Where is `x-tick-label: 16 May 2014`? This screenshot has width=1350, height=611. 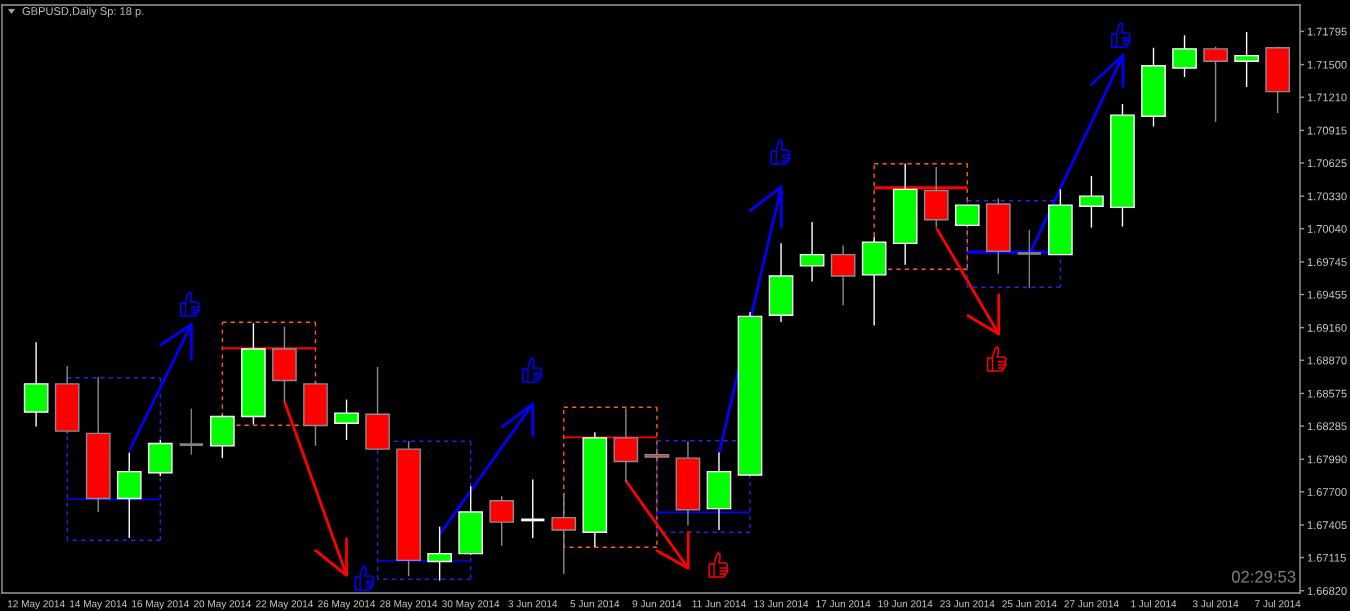 x-tick-label: 16 May 2014 is located at coordinates (160, 605).